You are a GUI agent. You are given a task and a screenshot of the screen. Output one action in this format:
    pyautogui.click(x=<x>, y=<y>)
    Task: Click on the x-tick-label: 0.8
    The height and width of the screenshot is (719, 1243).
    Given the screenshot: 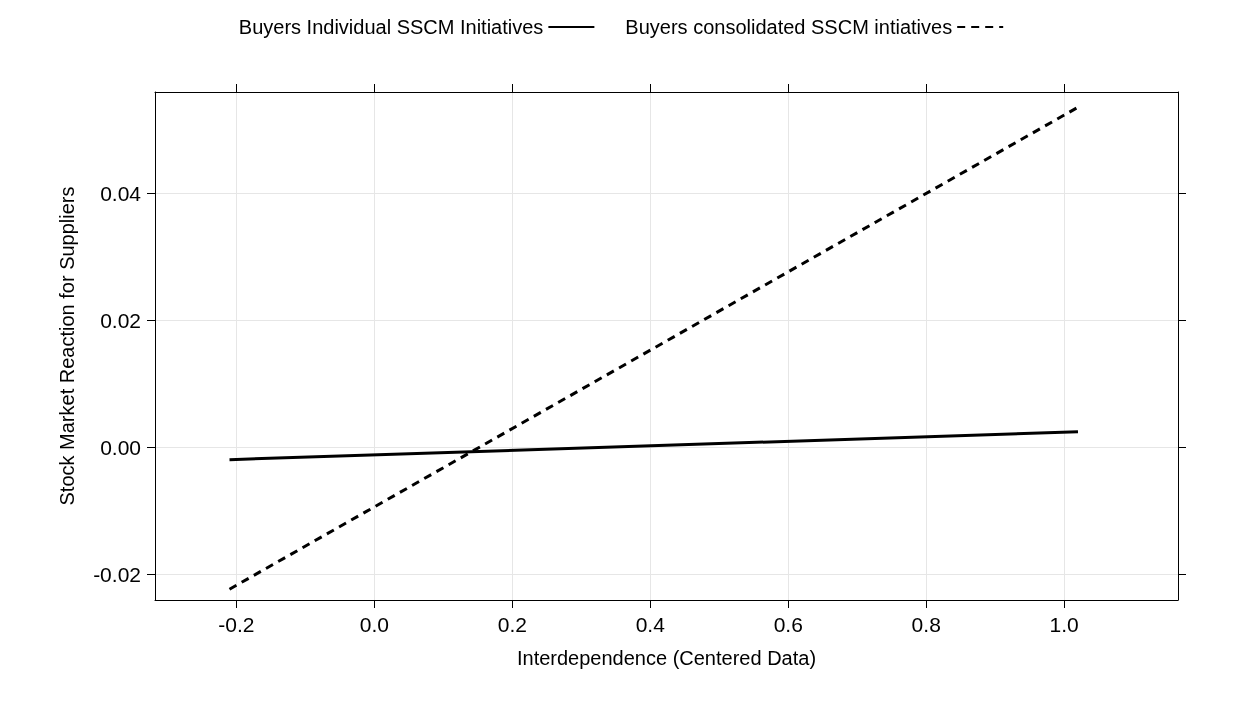 What is the action you would take?
    pyautogui.click(x=926, y=624)
    